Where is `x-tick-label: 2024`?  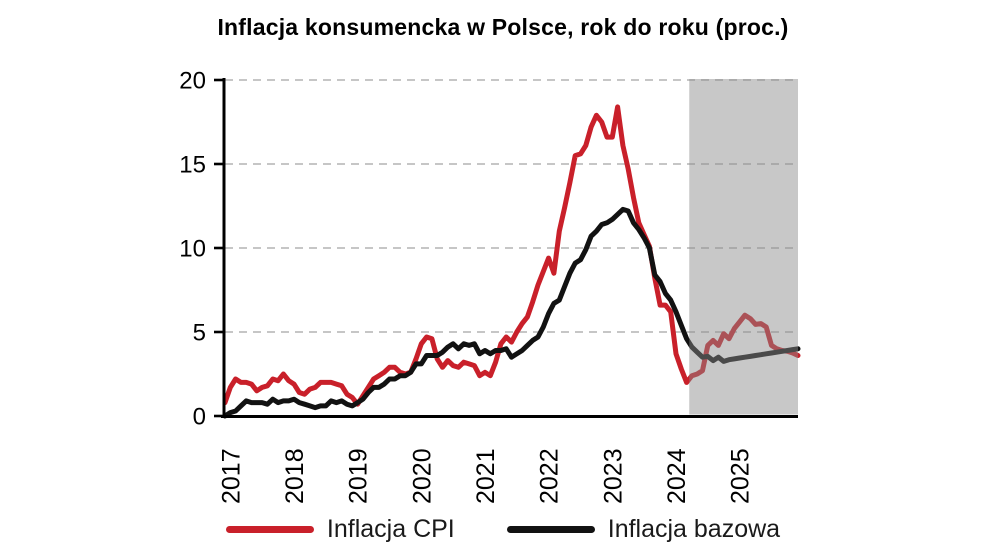
x-tick-label: 2024 is located at coordinates (677, 476).